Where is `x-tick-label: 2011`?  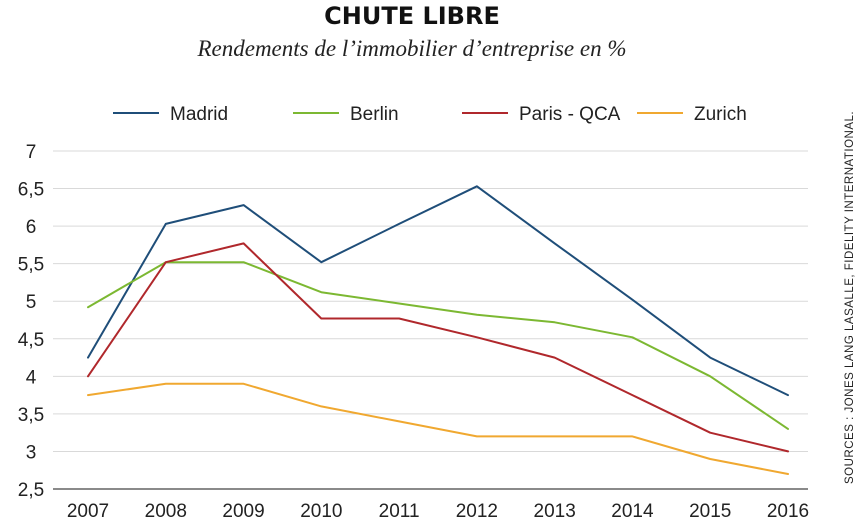 x-tick-label: 2011 is located at coordinates (399, 511).